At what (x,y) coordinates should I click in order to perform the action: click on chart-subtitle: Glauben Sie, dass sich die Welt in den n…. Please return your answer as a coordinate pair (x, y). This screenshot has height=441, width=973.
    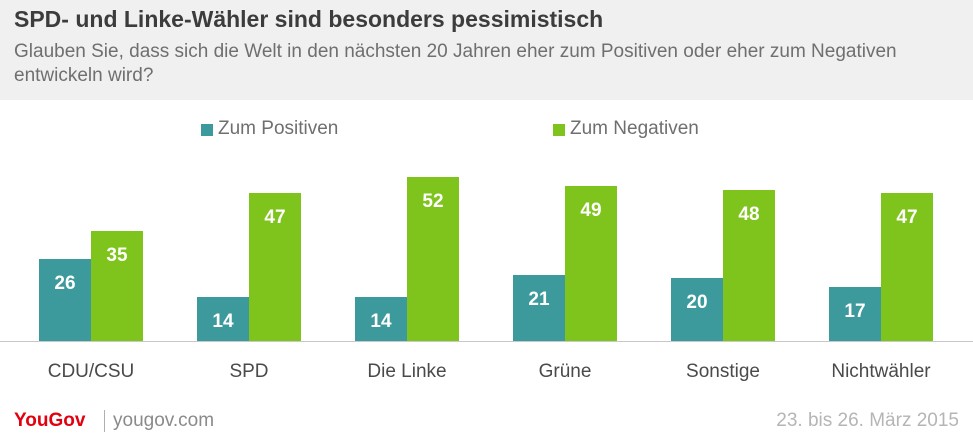
    Looking at the image, I should click on (455, 63).